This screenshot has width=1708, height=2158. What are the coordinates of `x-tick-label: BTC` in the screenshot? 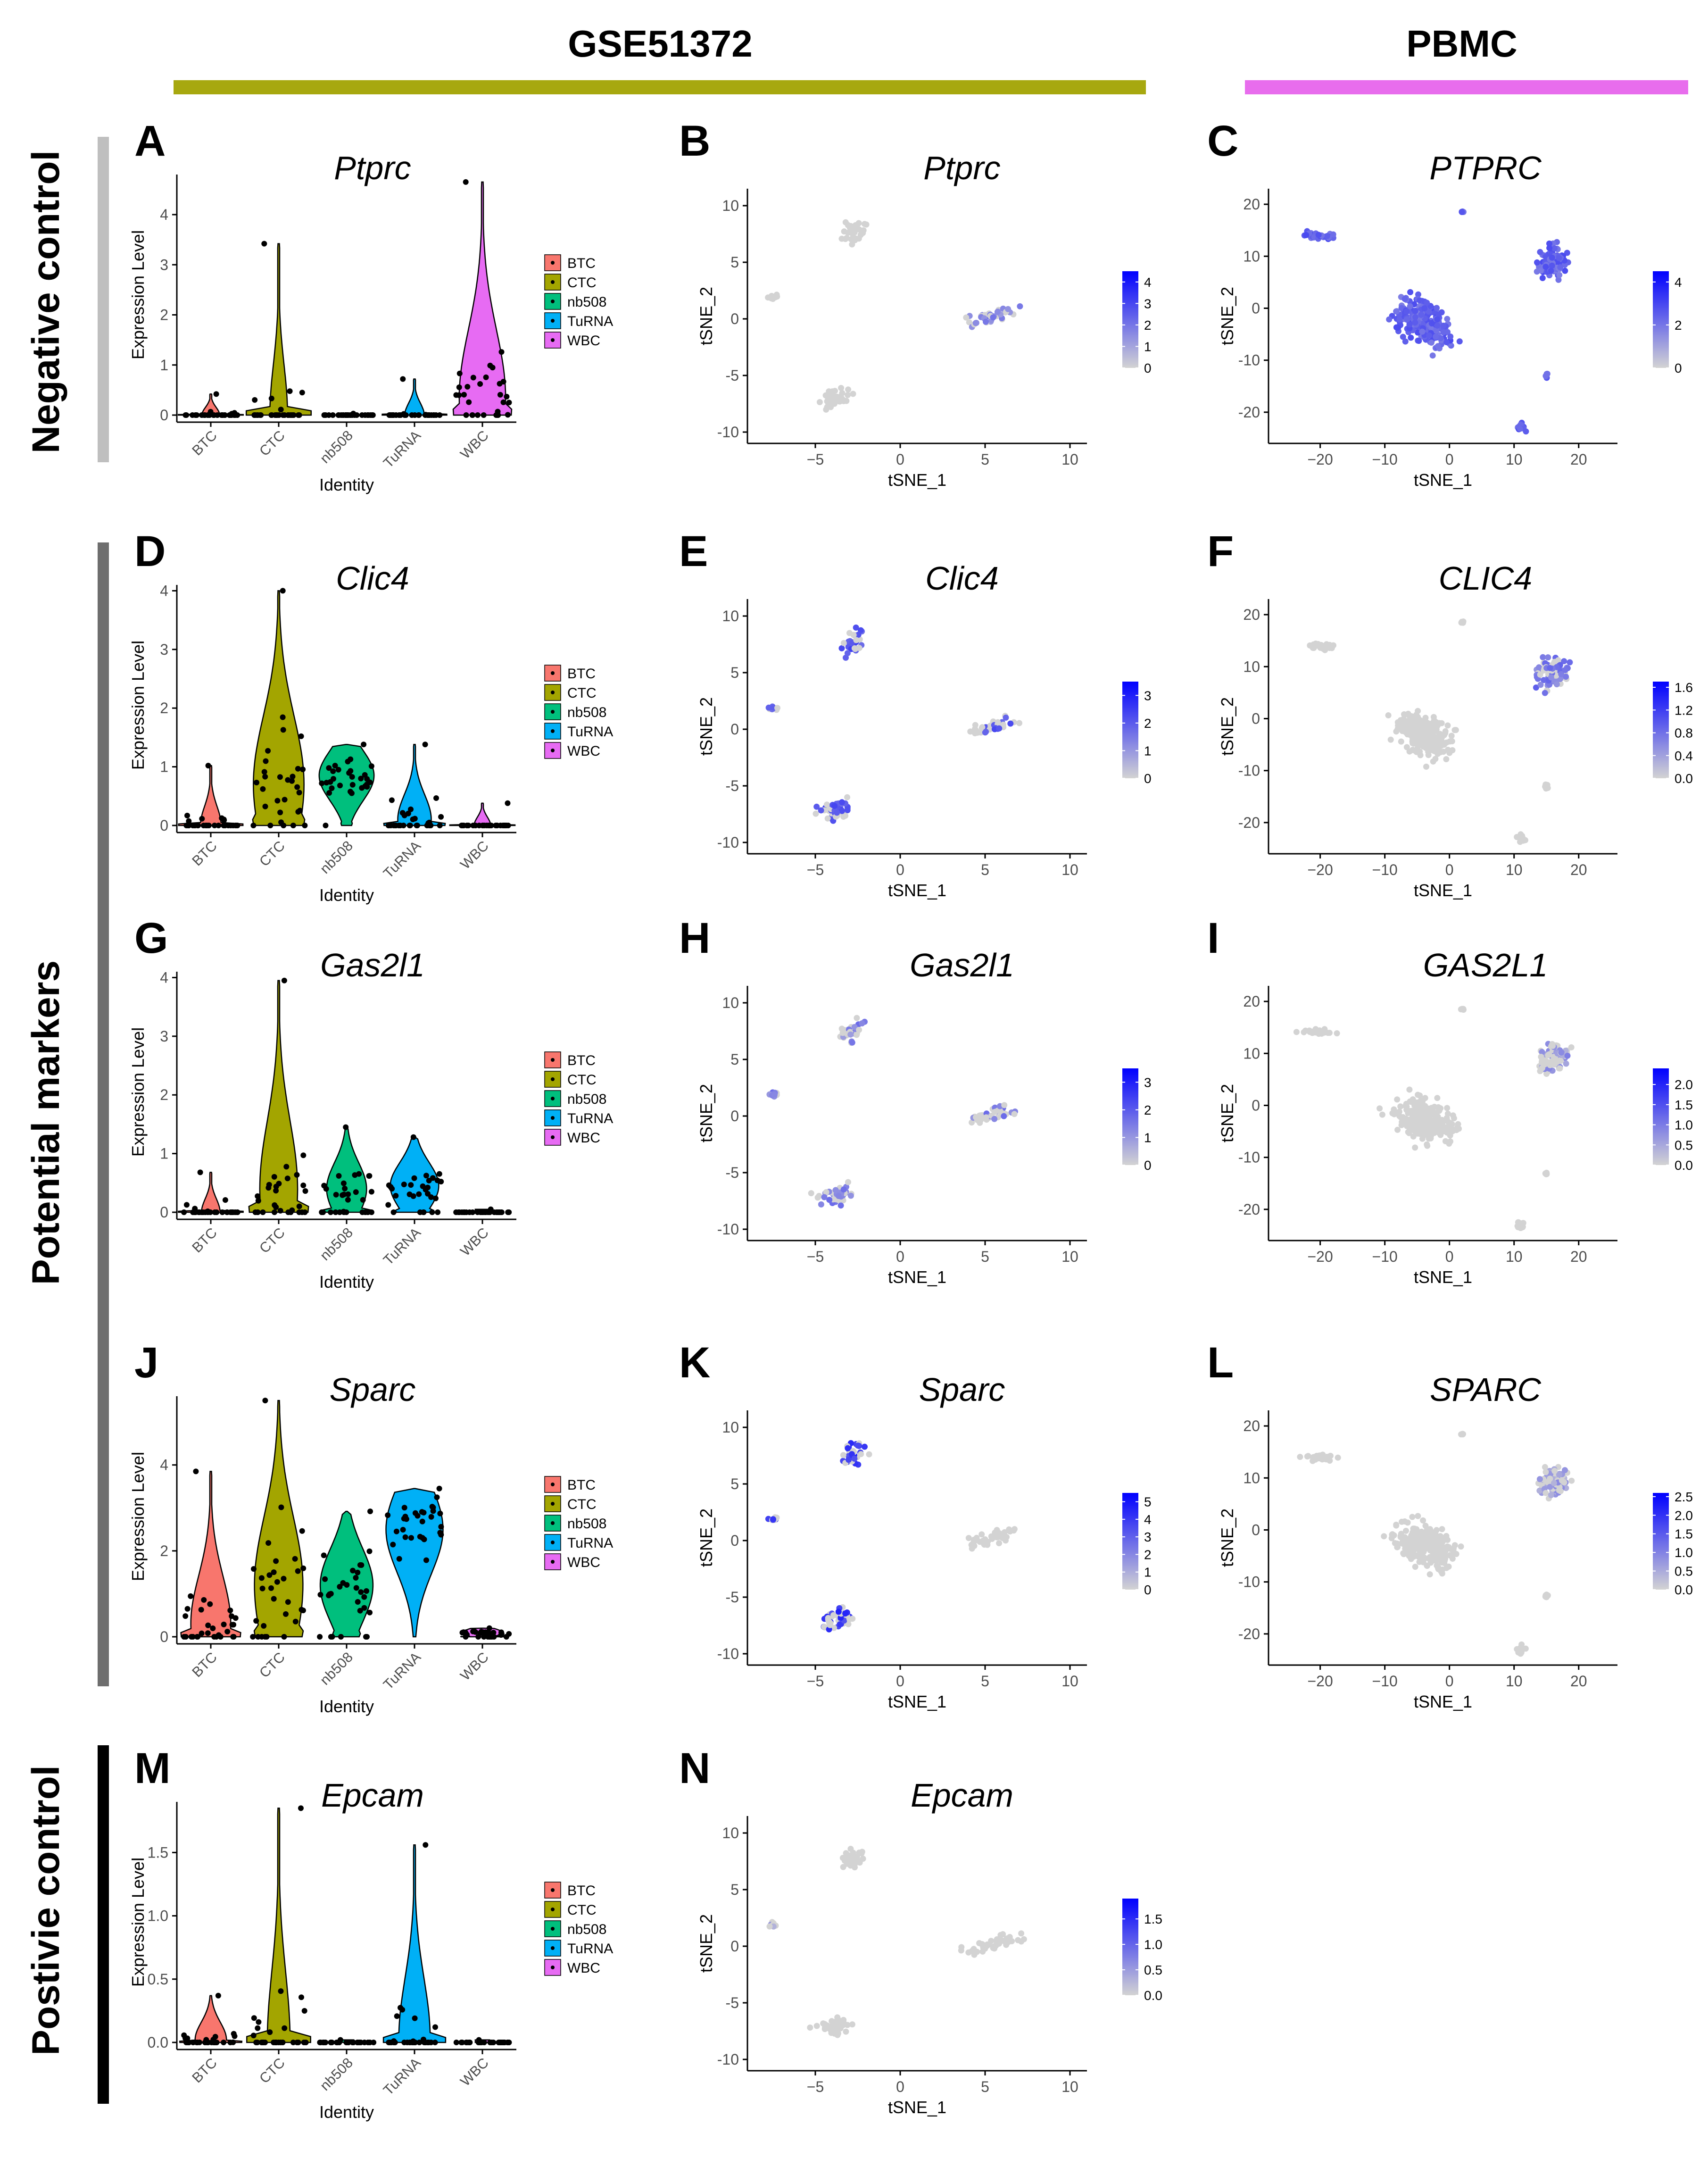 It's located at (204, 444).